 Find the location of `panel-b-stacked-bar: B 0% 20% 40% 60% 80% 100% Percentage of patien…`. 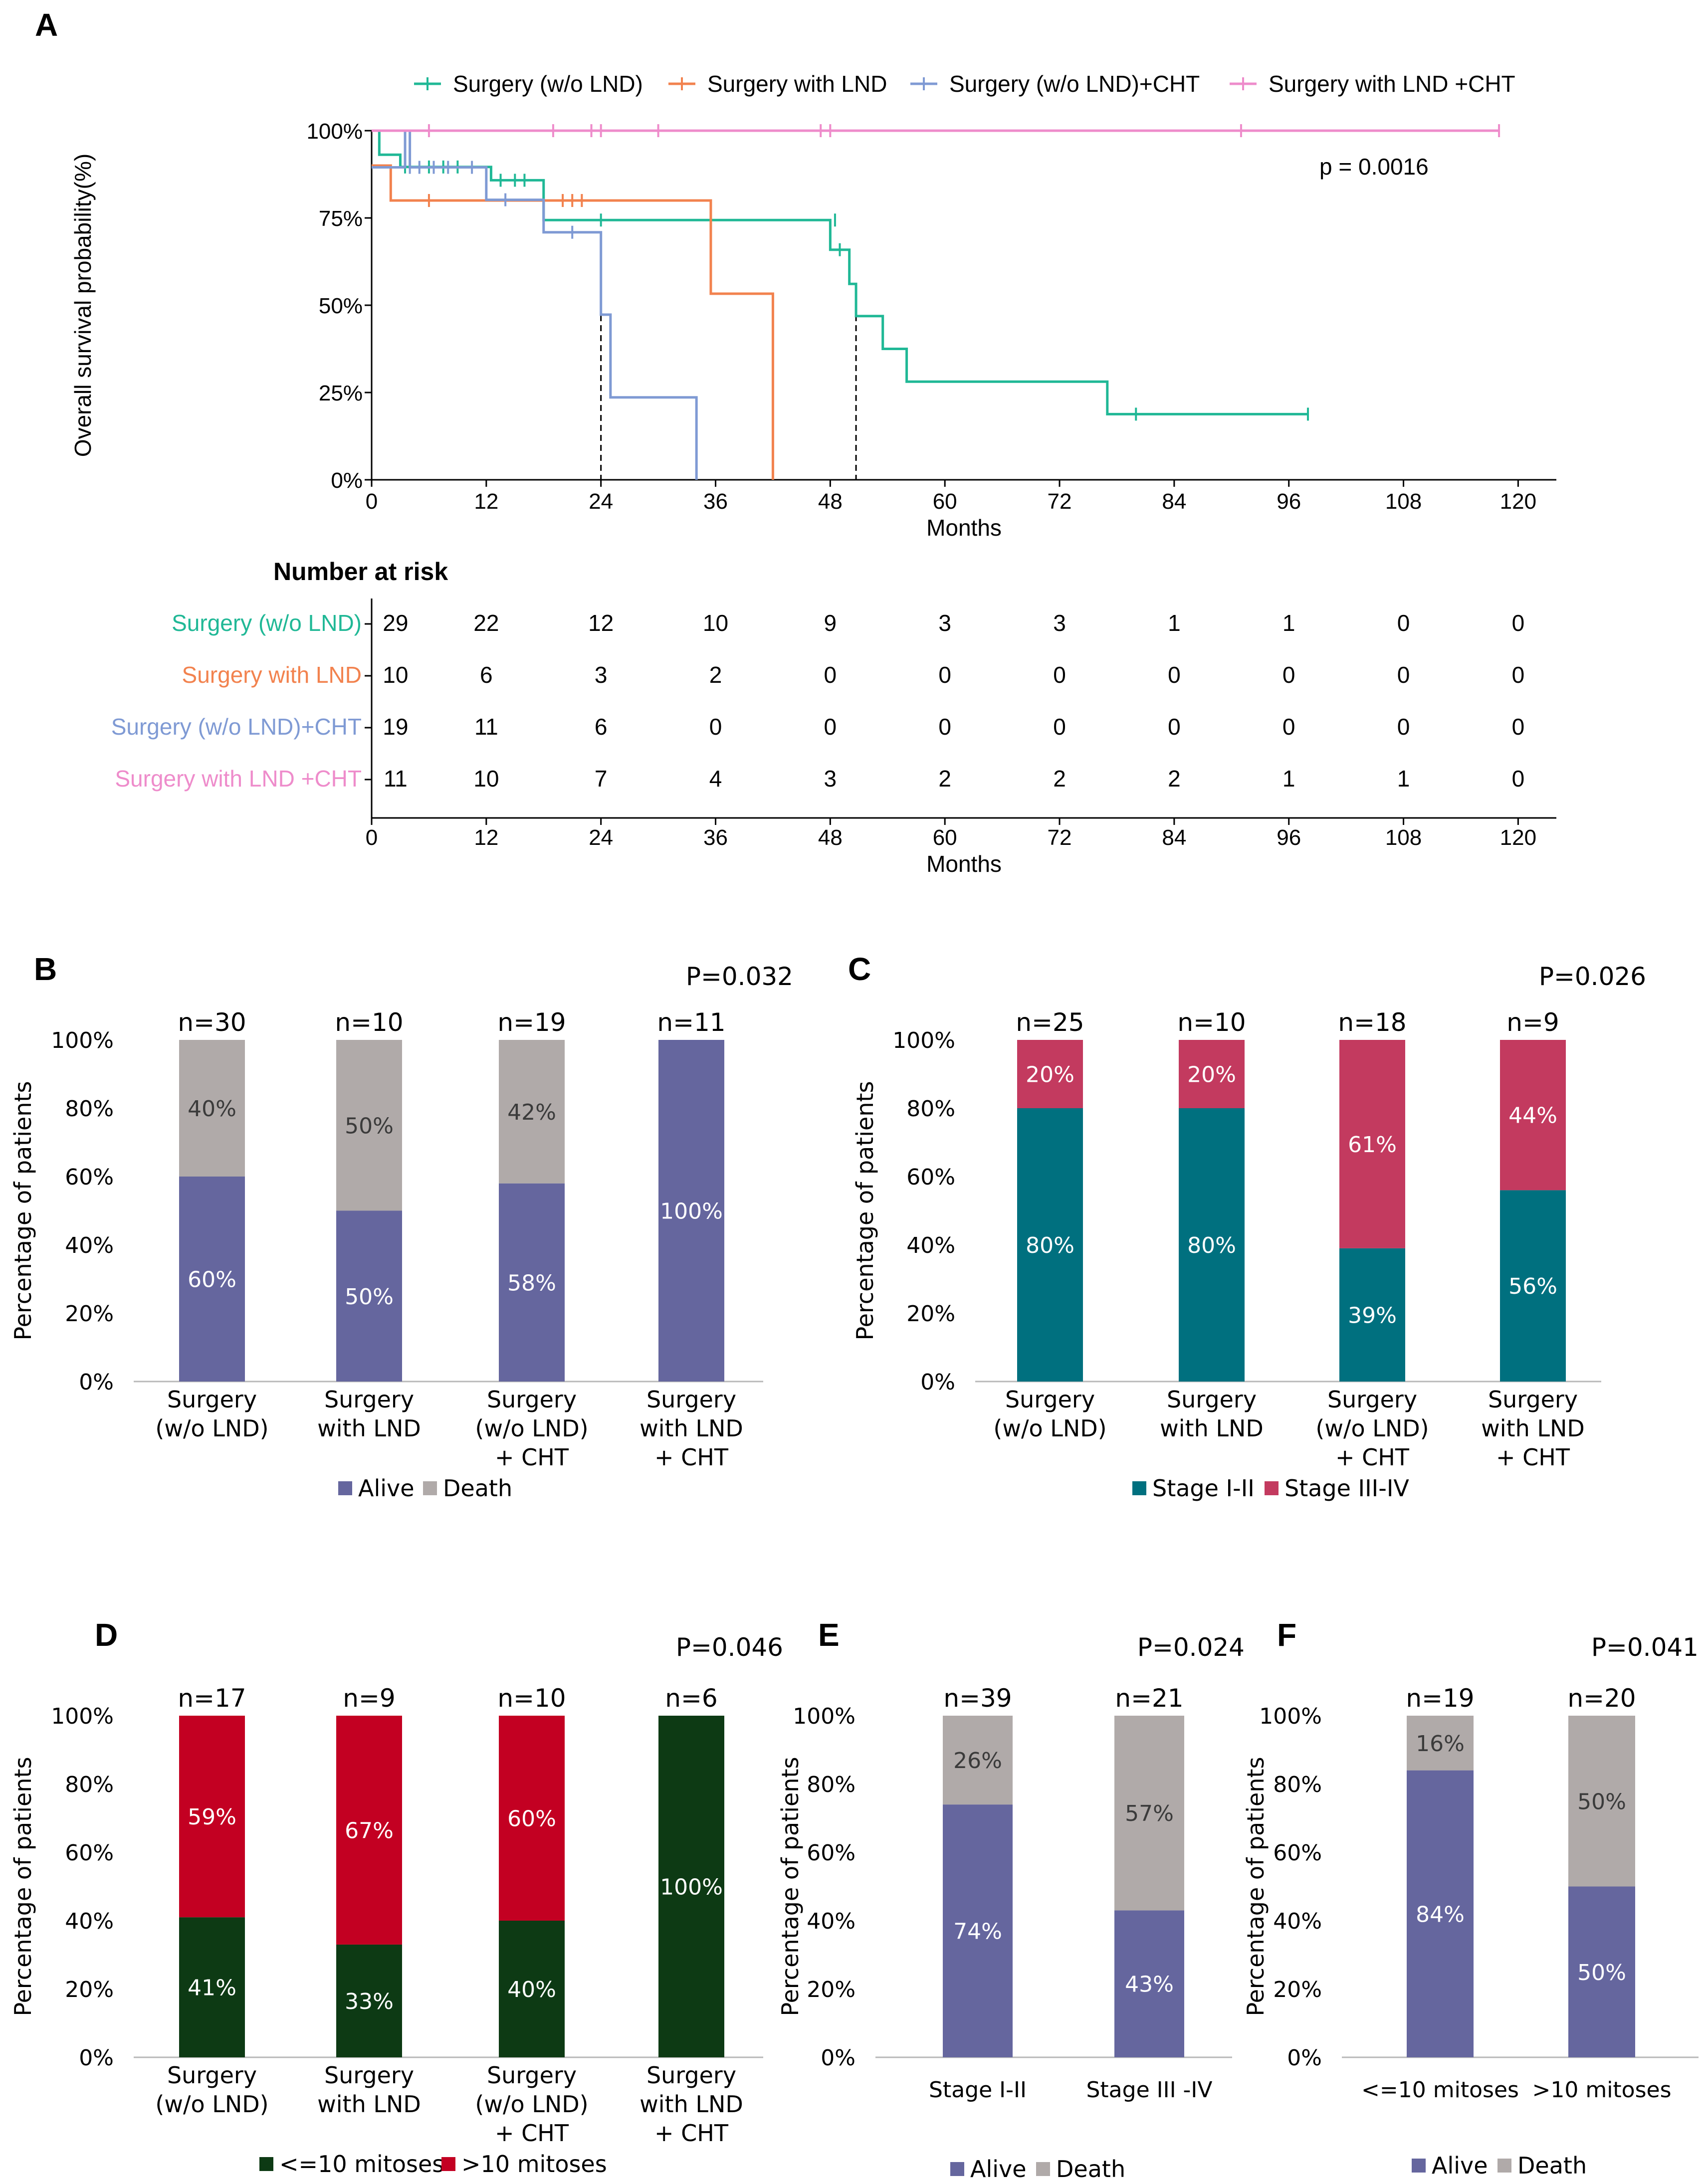

panel-b-stacked-bar: B 0% 20% 40% 60% 80% 100% Percentage of patien… is located at coordinates (401, 1226).